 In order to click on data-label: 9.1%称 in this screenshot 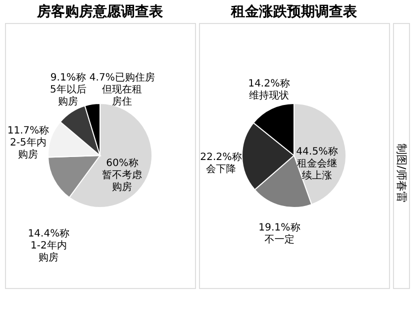, I will do `click(68, 78)`.